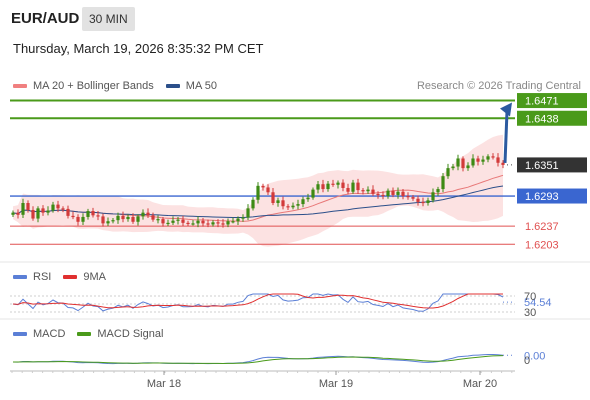 This screenshot has width=590, height=400. What do you see at coordinates (552, 196) in the screenshot?
I see `level-tag-pivot` at bounding box center [552, 196].